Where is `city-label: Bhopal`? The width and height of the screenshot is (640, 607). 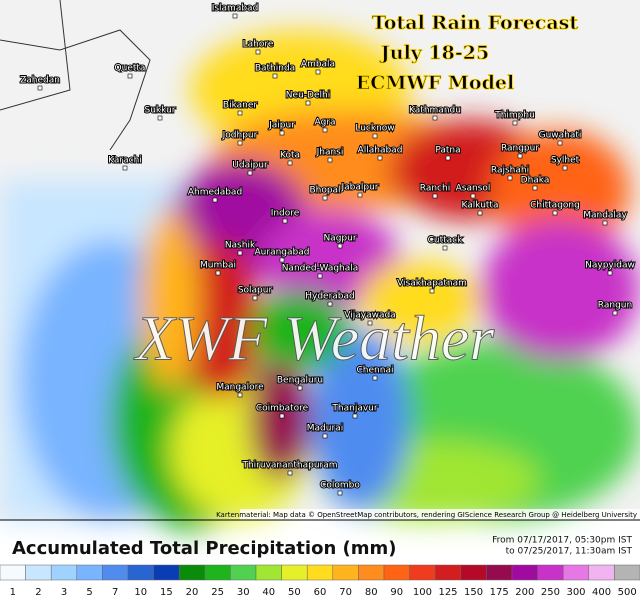
city-label: Bhopal is located at coordinates (324, 191).